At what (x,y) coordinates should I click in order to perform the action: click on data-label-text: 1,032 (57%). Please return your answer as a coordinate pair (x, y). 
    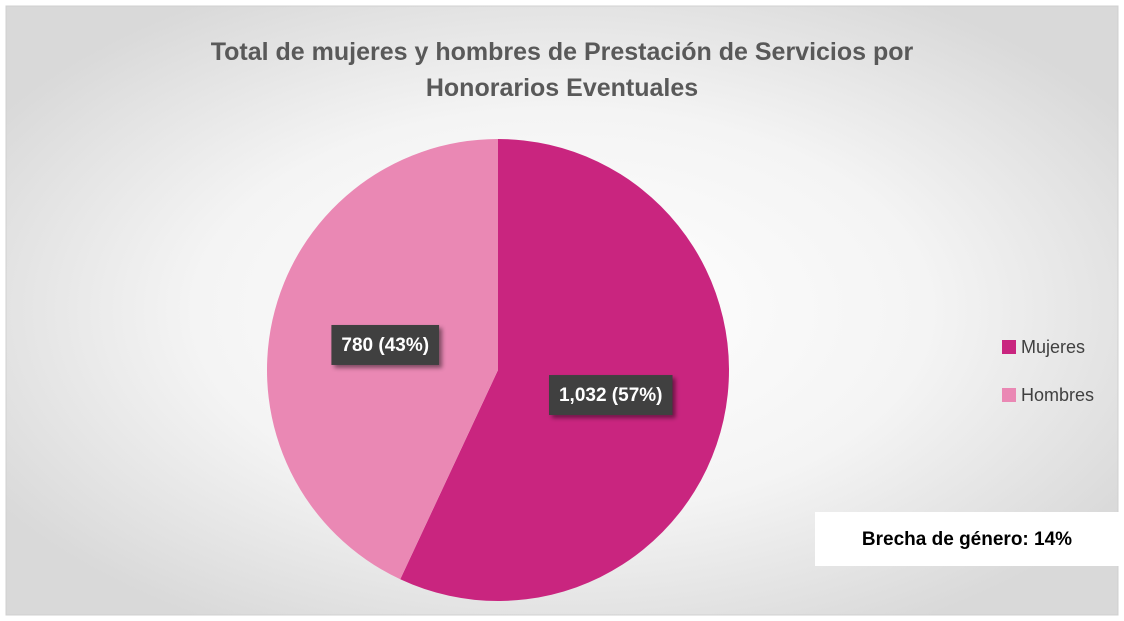
    Looking at the image, I should click on (611, 395).